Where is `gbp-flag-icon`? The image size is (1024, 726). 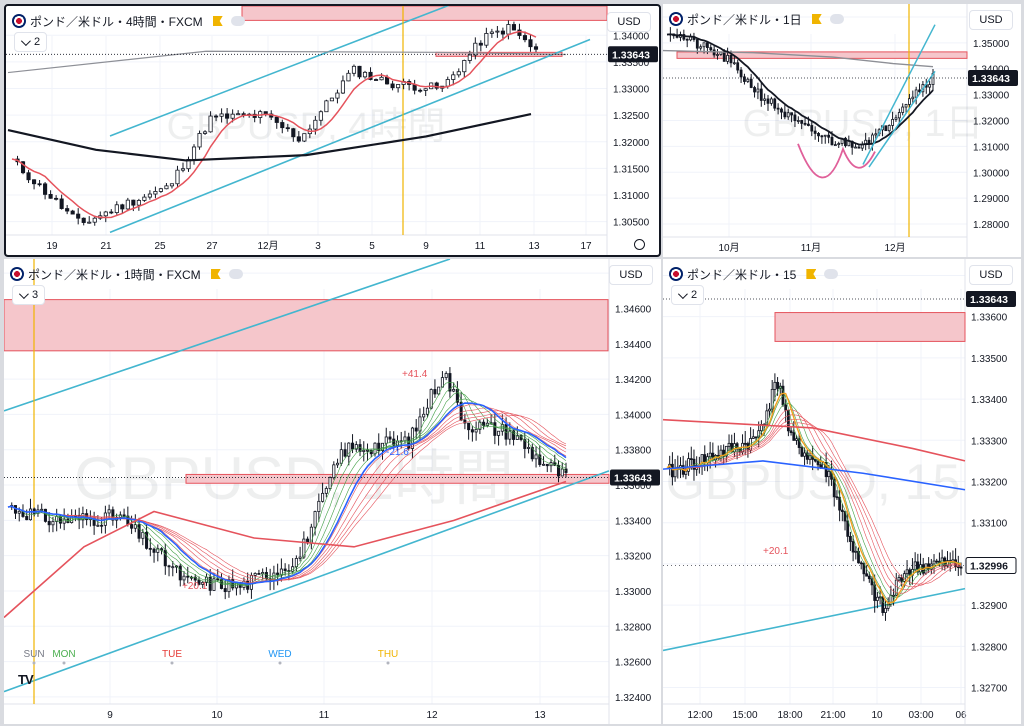
gbp-flag-icon is located at coordinates (17, 274).